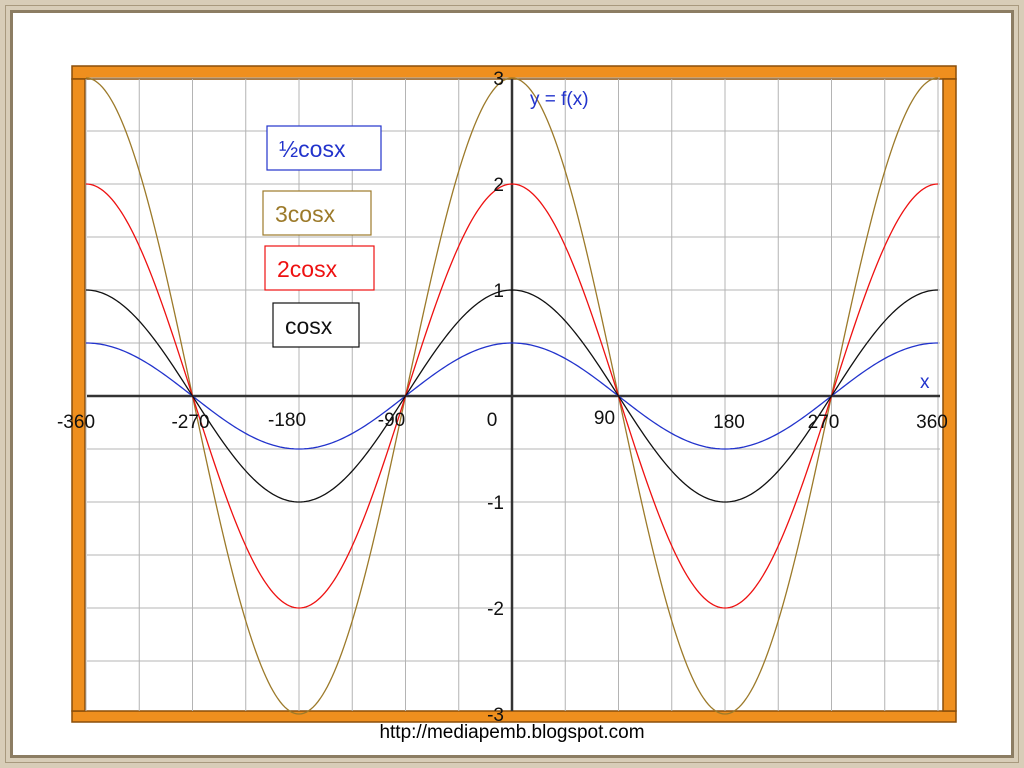 The image size is (1024, 768). Describe the element at coordinates (729, 422) in the screenshot. I see `x-tick-label: 180` at that location.